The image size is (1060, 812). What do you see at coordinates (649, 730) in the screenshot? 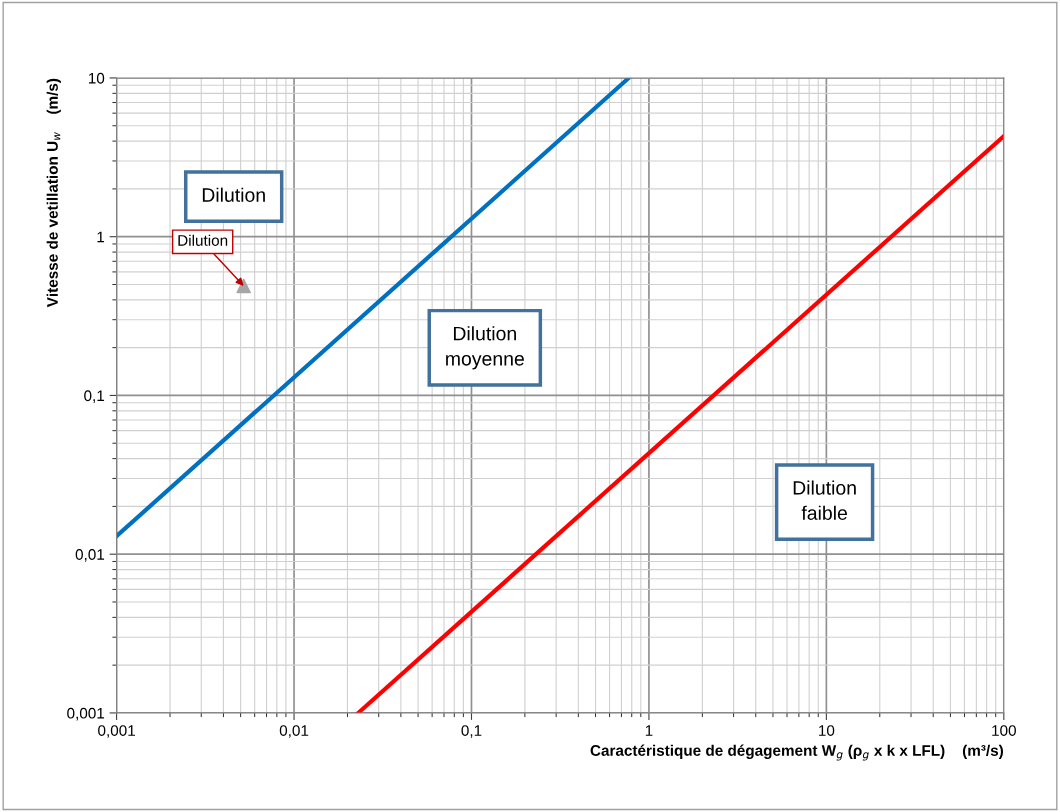
I see `x-tick-label: 1` at bounding box center [649, 730].